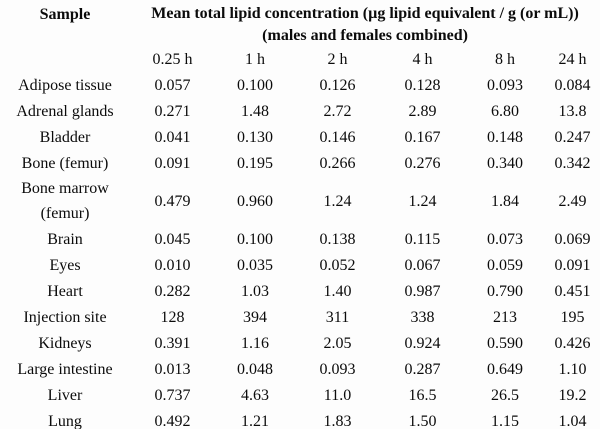  What do you see at coordinates (505, 395) in the screenshot?
I see `value-cell: 26.5` at bounding box center [505, 395].